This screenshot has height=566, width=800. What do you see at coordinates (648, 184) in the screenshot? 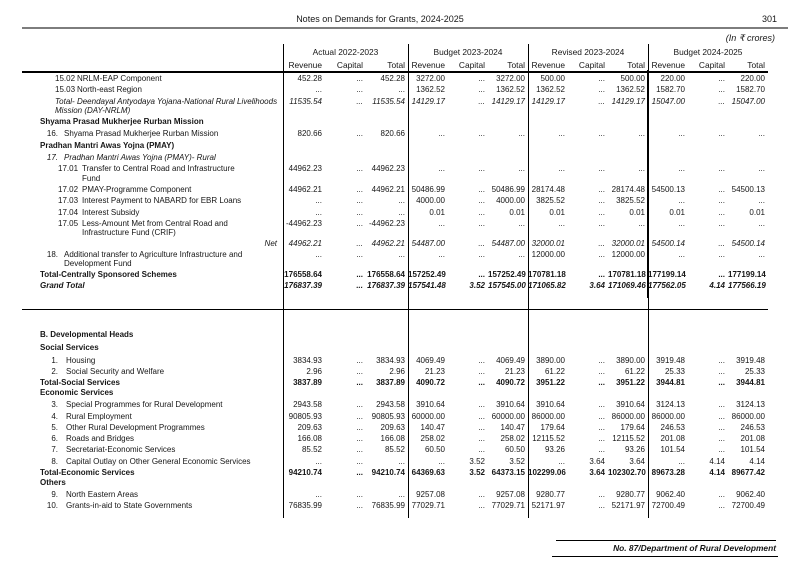
I see `column-separator-line-thick` at bounding box center [648, 184].